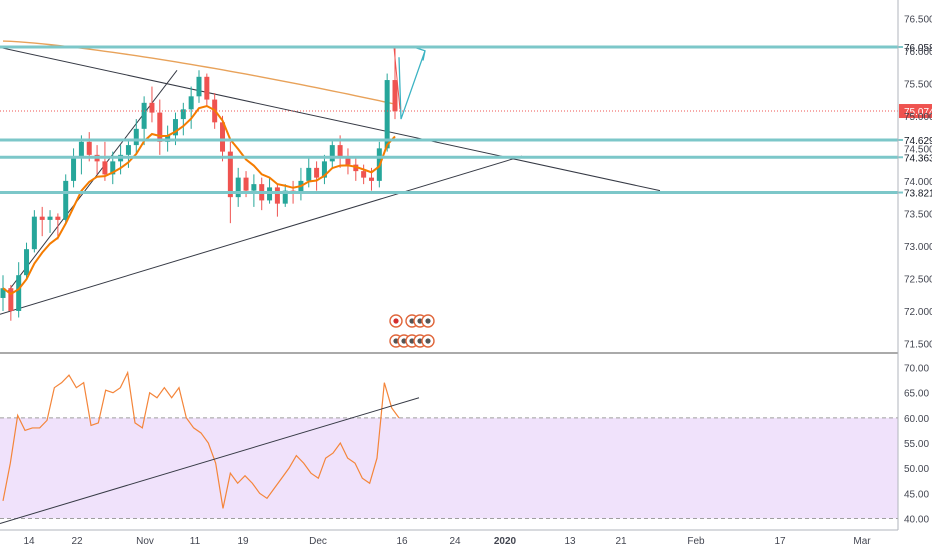 This screenshot has height=550, width=932. I want to click on ema-line, so click(199, 200).